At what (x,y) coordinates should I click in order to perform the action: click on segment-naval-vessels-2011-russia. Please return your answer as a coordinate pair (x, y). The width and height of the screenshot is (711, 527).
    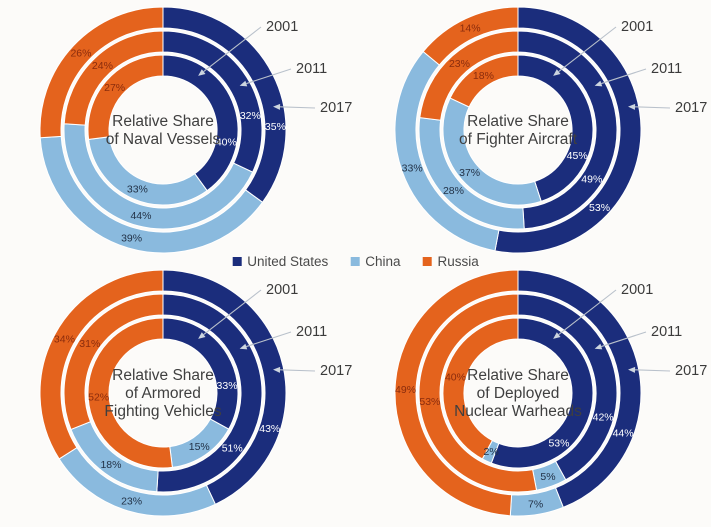
    Looking at the image, I should click on (113, 78).